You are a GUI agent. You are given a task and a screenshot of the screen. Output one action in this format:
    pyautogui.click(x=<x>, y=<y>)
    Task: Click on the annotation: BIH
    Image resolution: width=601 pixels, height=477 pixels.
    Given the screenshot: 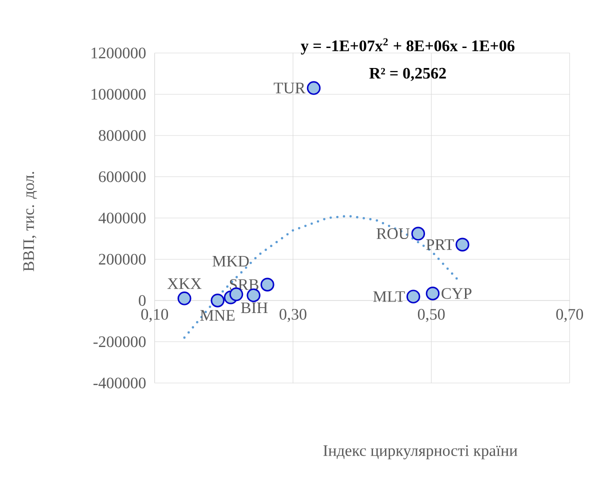 What is the action you would take?
    pyautogui.click(x=254, y=308)
    